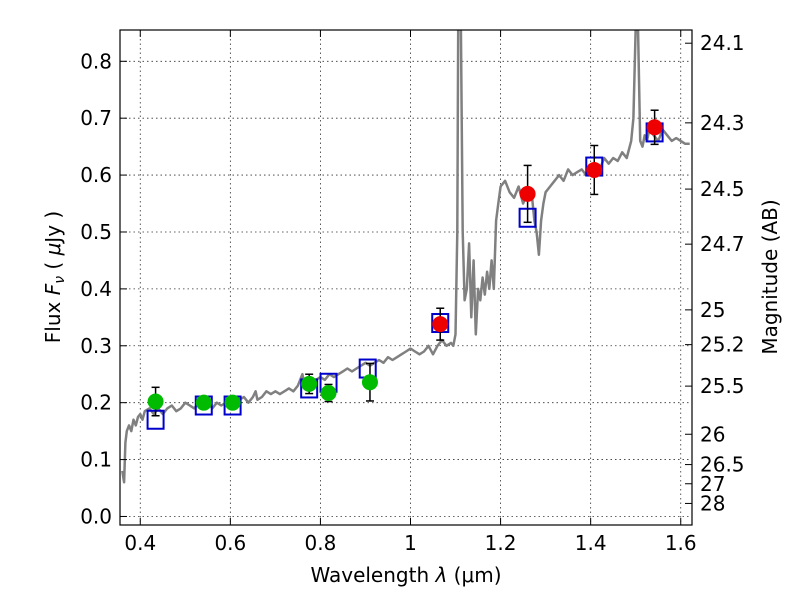 The width and height of the screenshot is (800, 600). Describe the element at coordinates (230, 543) in the screenshot. I see `x-tick-label: 0.6` at that location.